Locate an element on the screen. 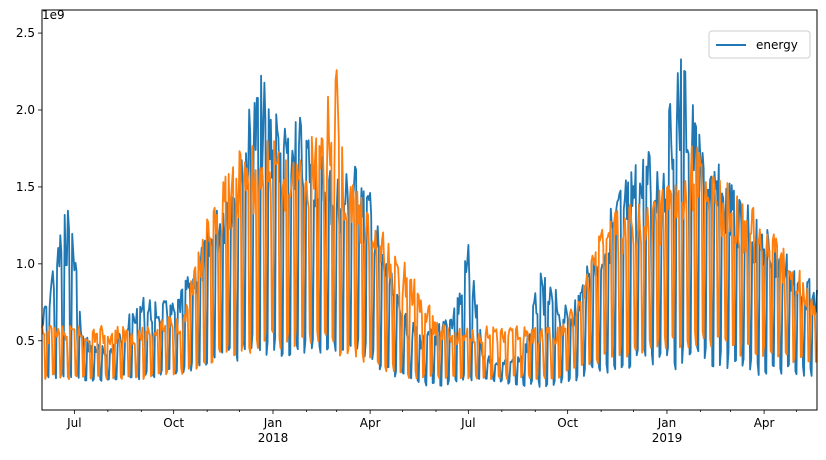  y-tick-label: 1.5 is located at coordinates (25, 187).